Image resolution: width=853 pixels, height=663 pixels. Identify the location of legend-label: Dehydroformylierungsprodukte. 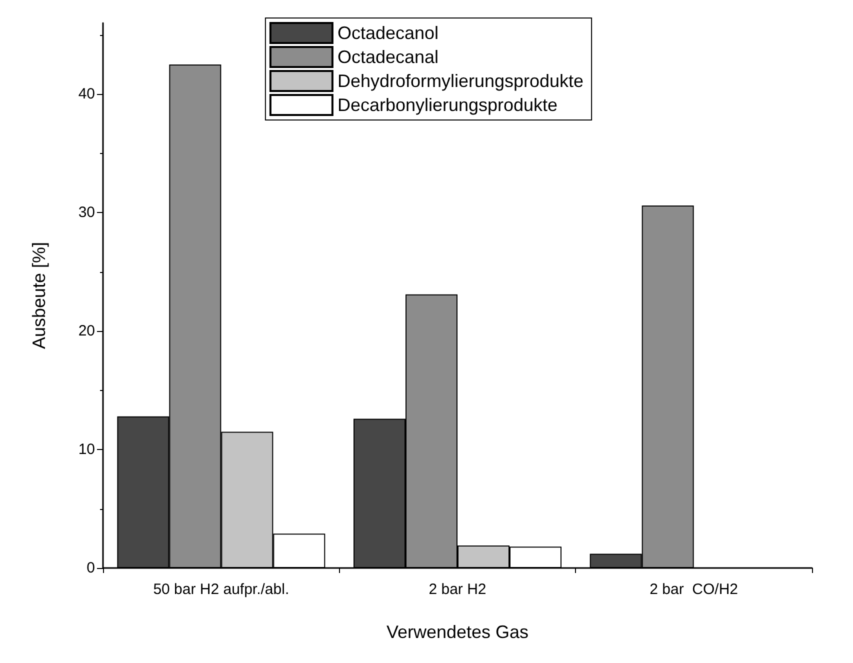
(460, 81).